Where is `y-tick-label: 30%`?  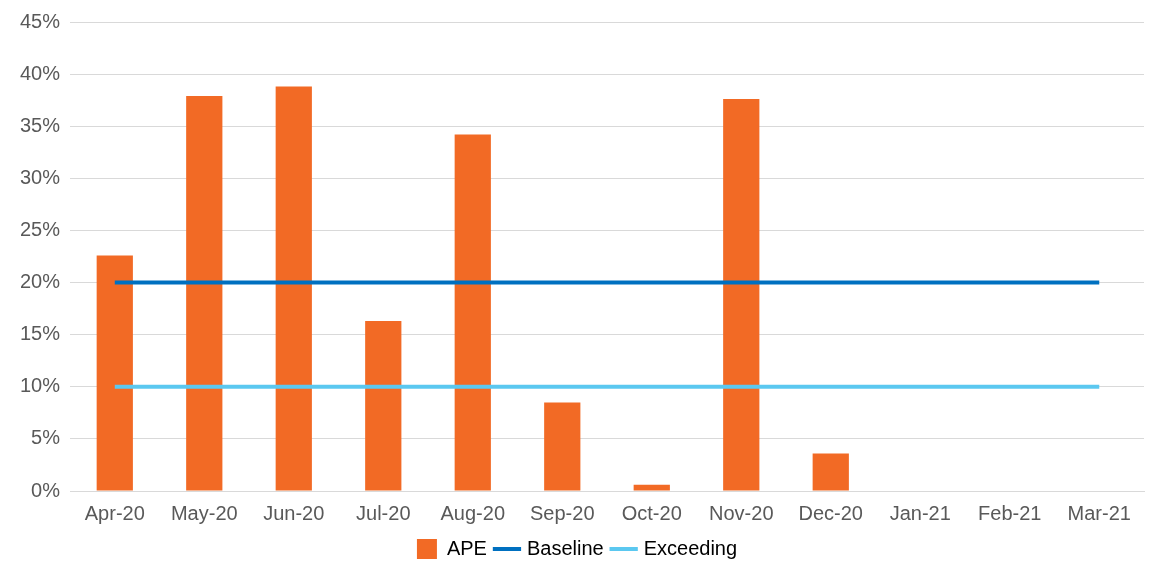 y-tick-label: 30% is located at coordinates (40, 176).